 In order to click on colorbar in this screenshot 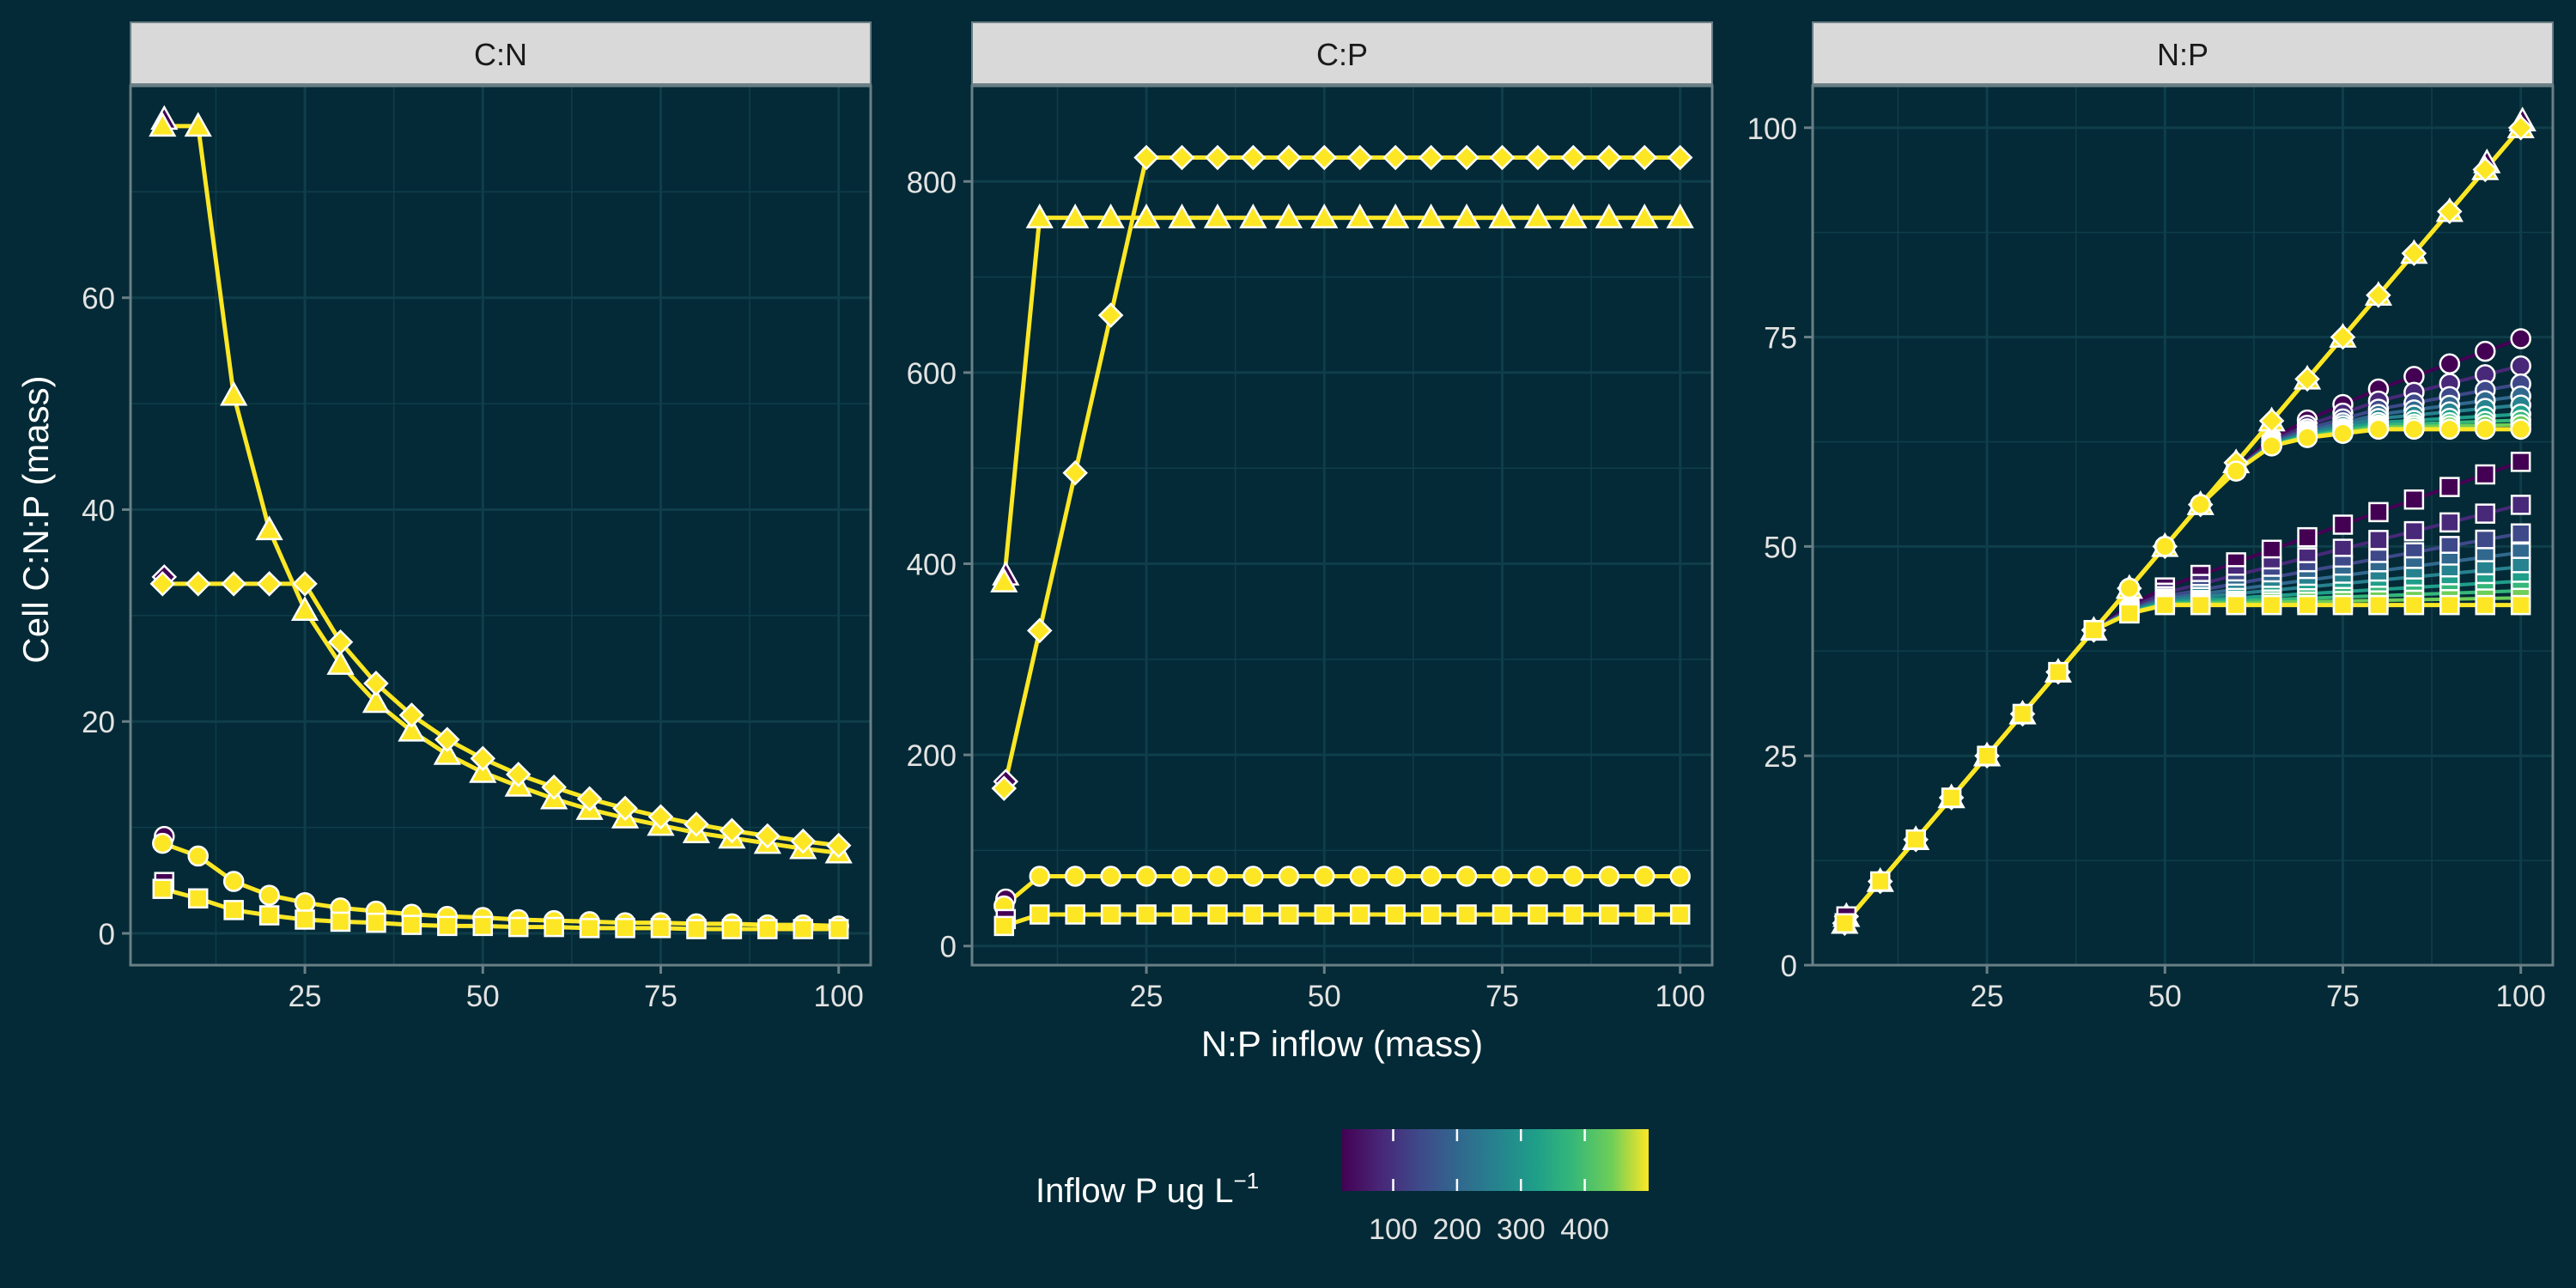, I will do `click(1495, 1160)`.